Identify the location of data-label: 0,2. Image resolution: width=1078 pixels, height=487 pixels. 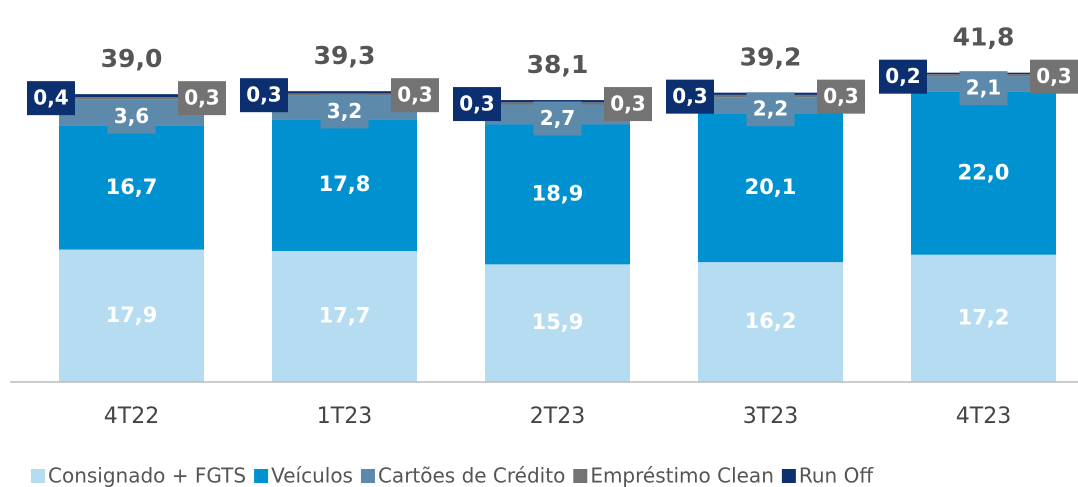
(902, 76).